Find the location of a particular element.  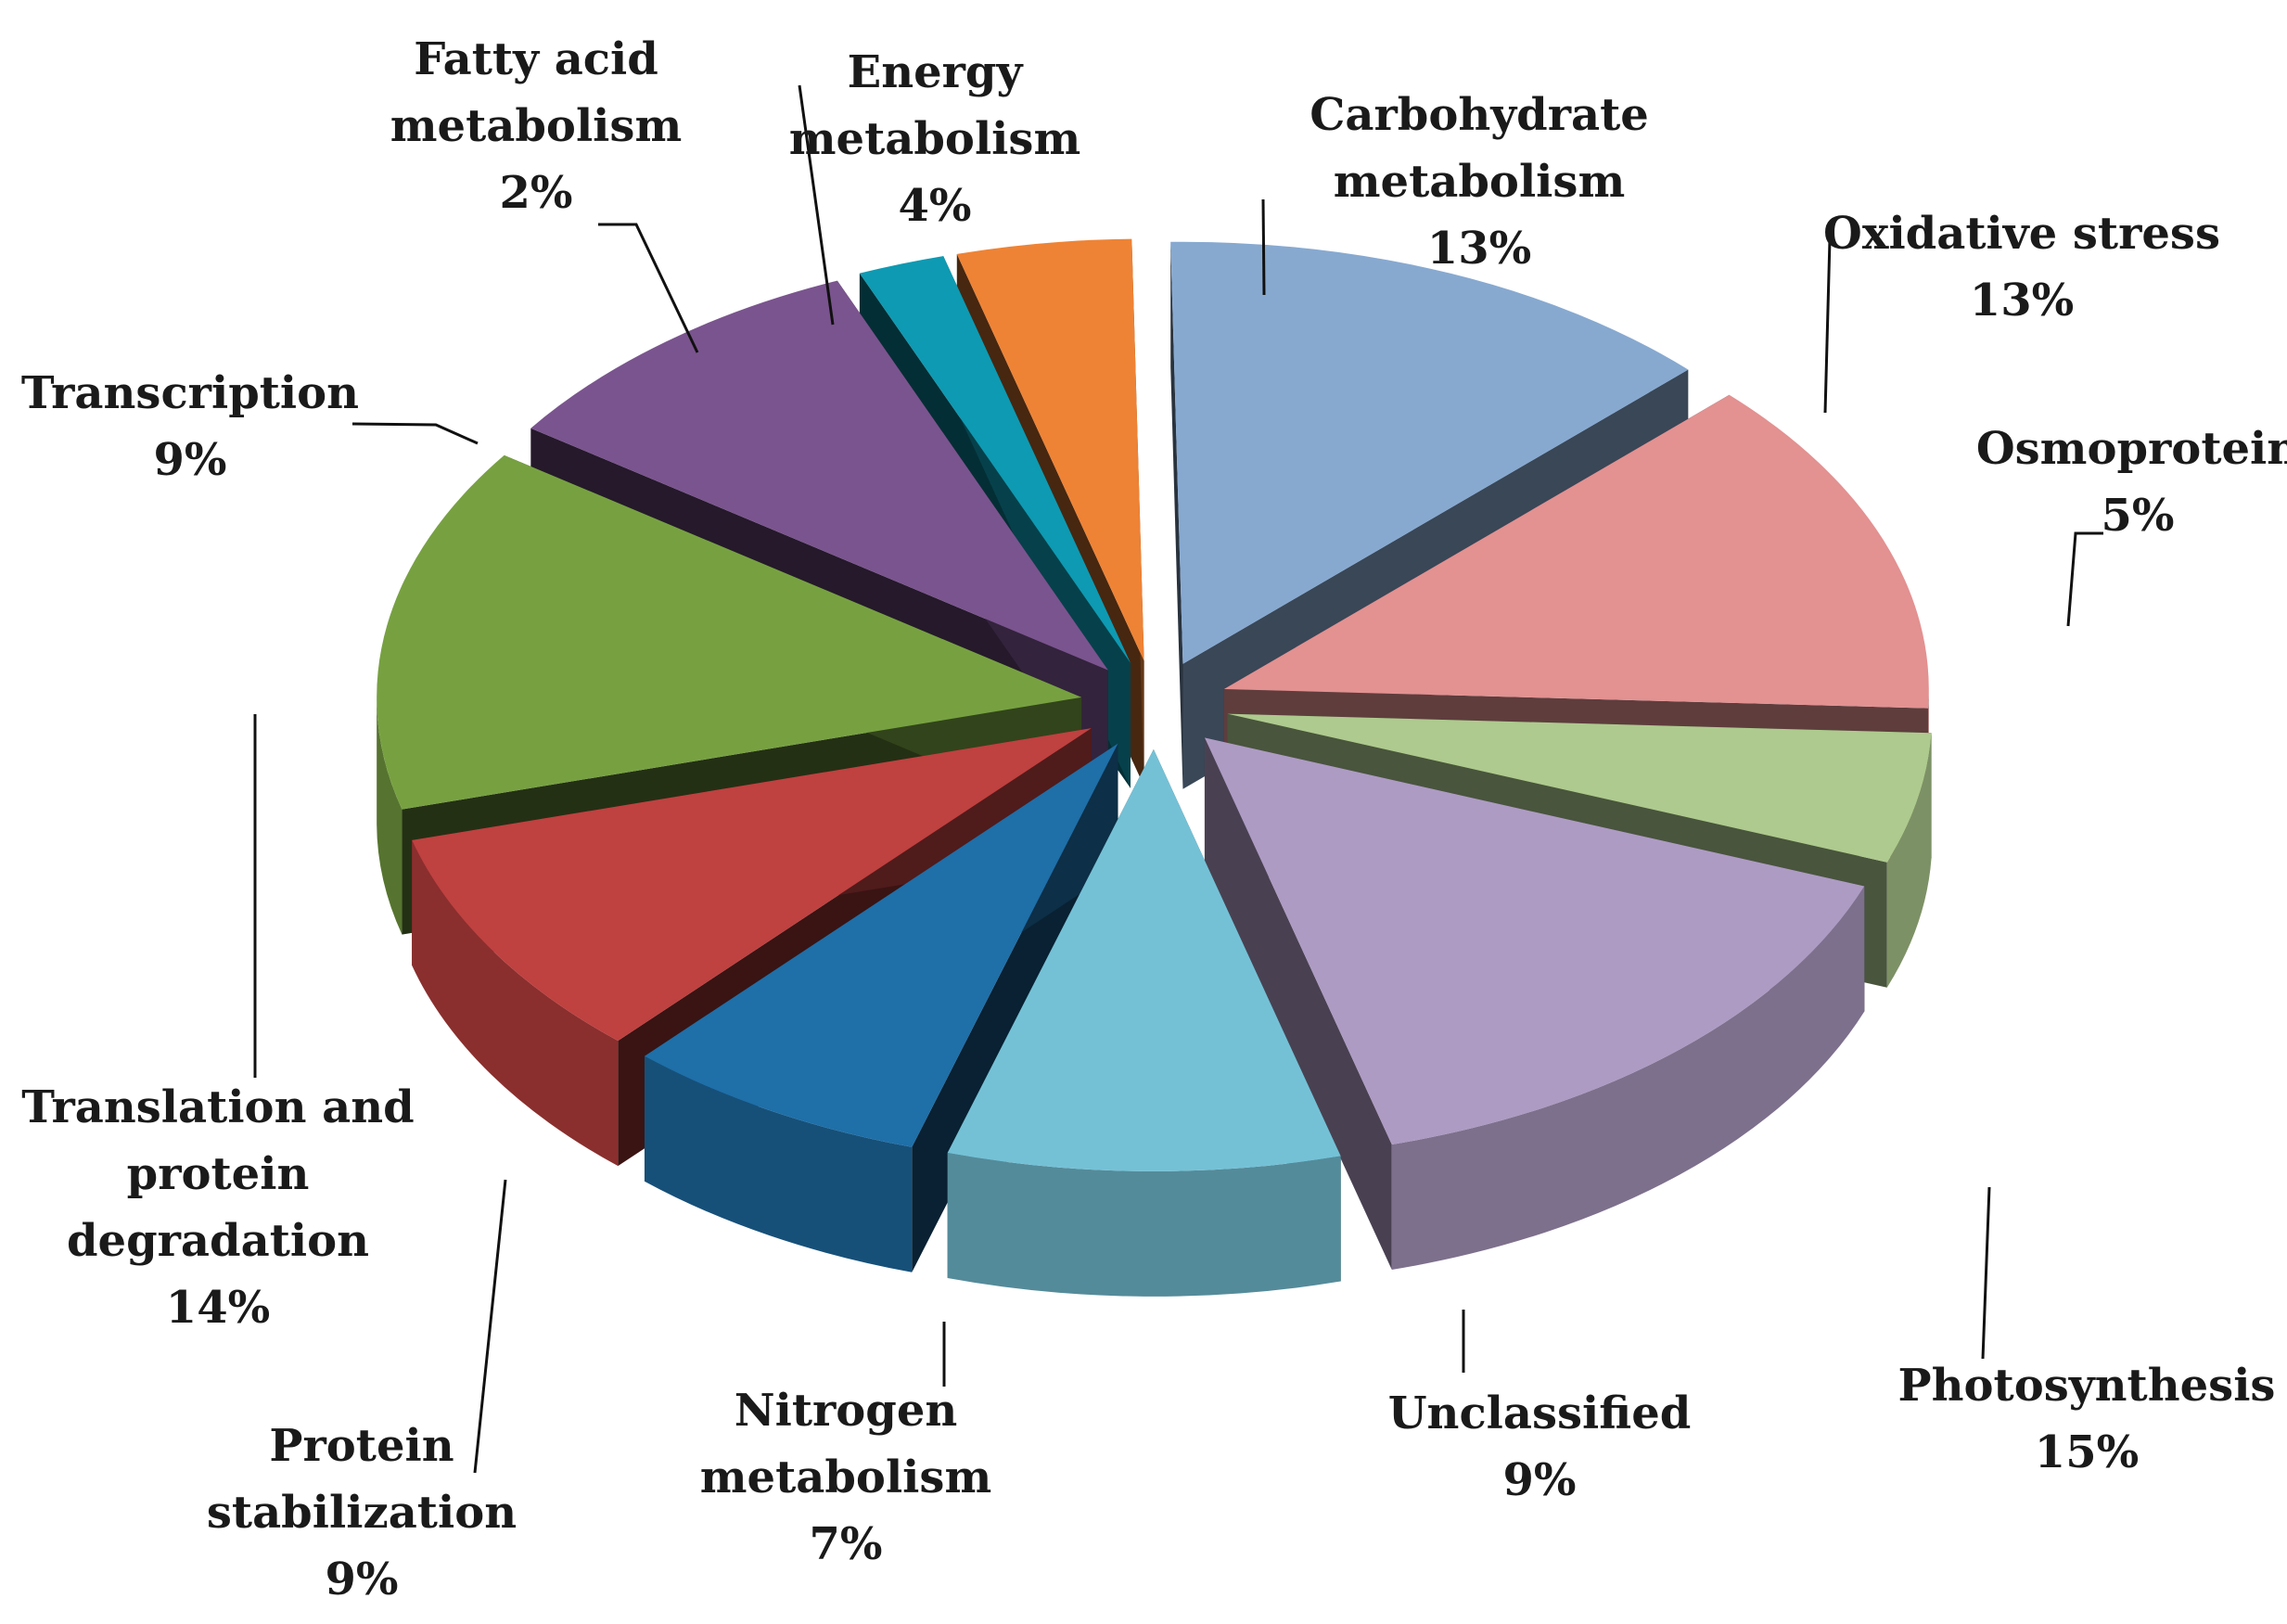

slice-label-translation-and-protein-degradation: Translation and is located at coordinates (217, 1107).